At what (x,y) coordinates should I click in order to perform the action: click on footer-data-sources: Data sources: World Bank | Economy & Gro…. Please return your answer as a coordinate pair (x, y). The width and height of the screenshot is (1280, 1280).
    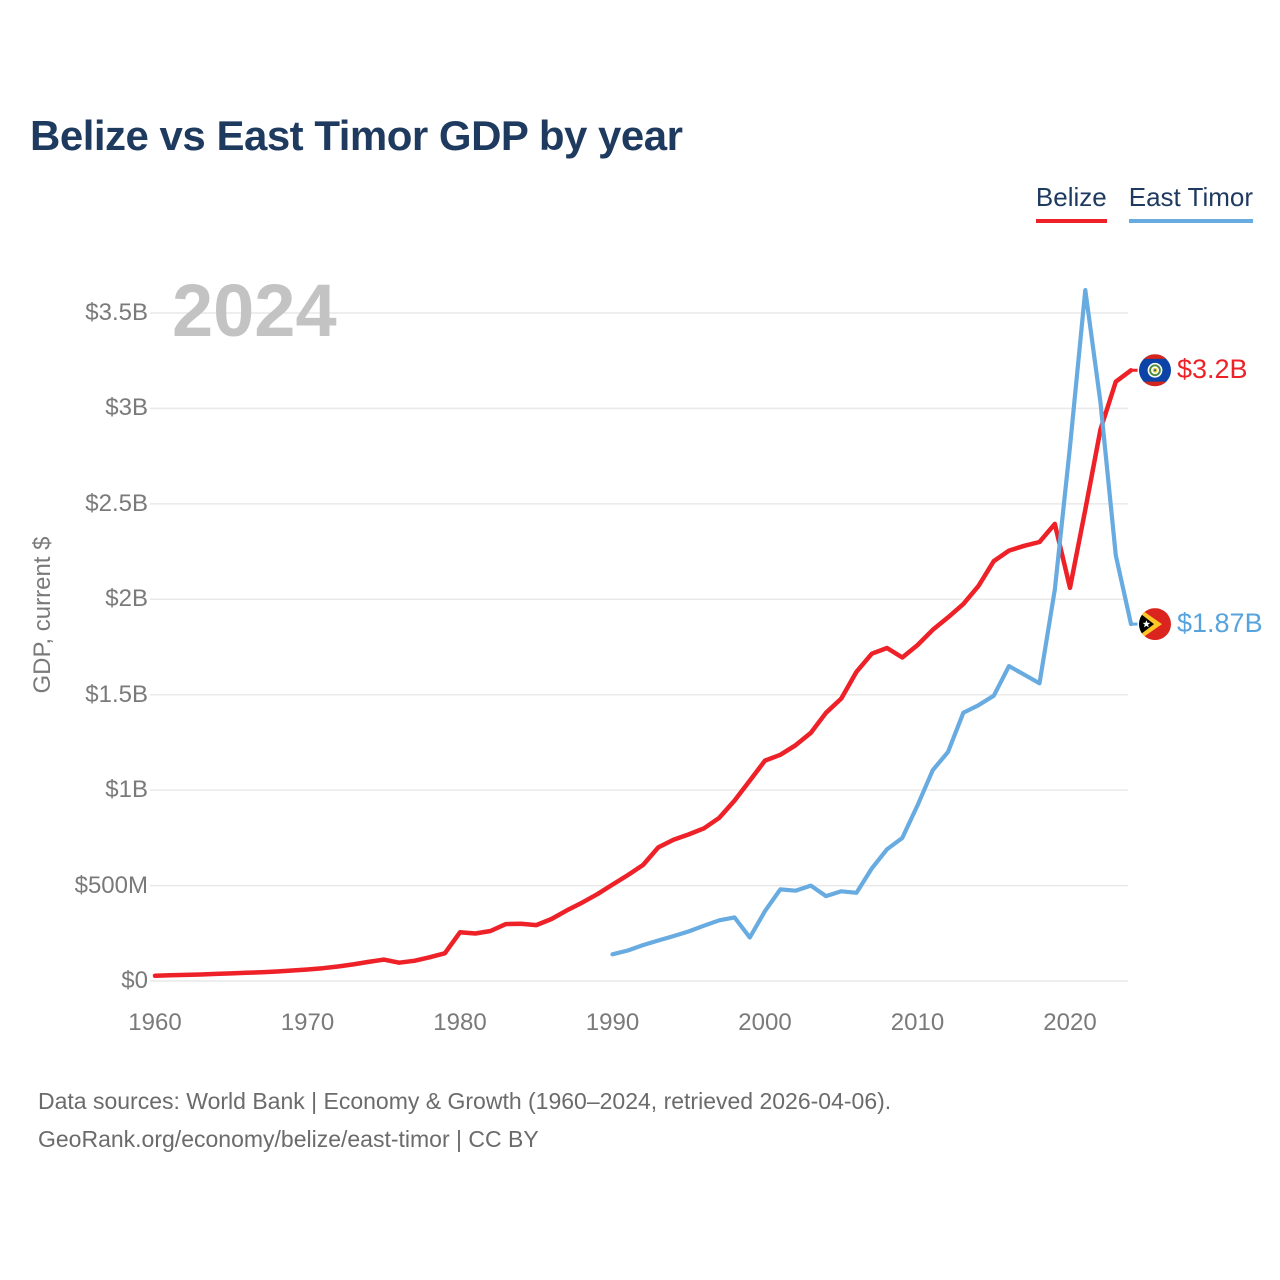
    Looking at the image, I should click on (465, 1101).